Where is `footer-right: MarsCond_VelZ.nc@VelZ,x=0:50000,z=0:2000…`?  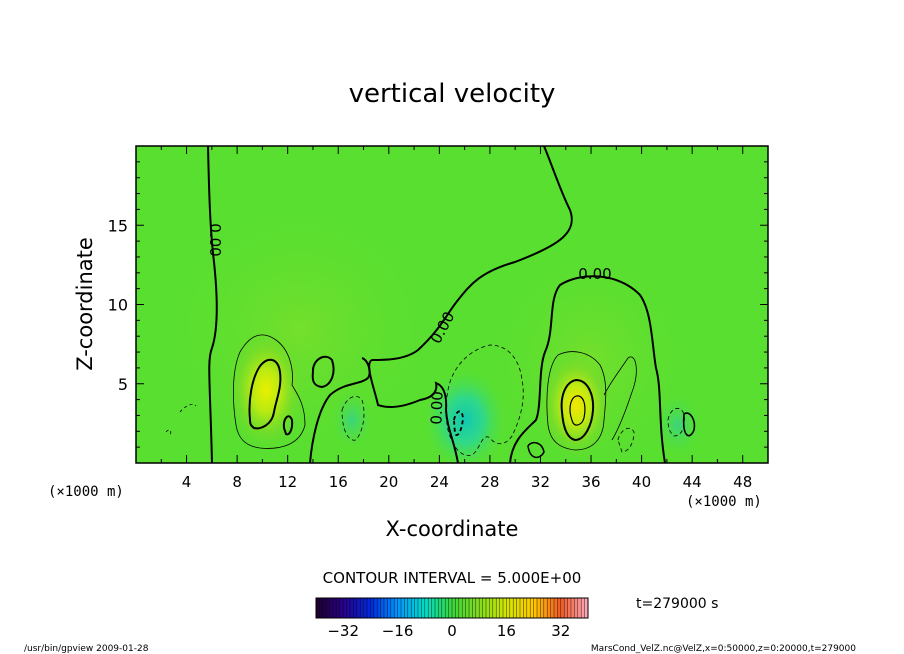 footer-right: MarsCond_VelZ.nc@VelZ,x=0:50000,z=0:2000… is located at coordinates (723, 649).